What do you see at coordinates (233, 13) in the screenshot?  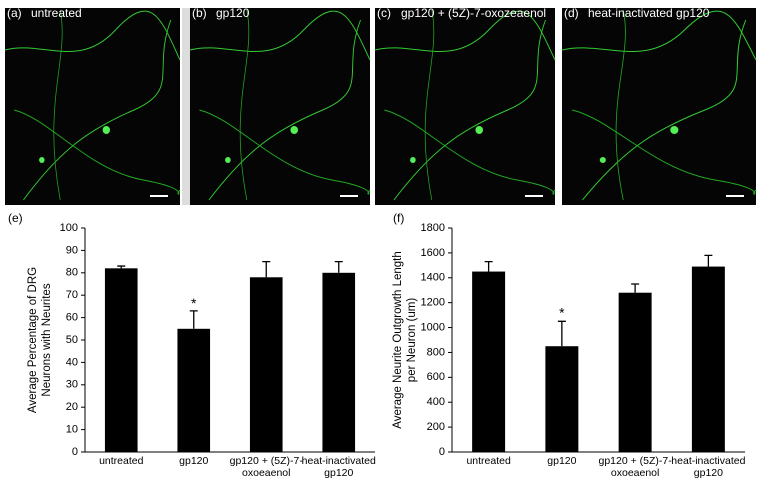 I see `panel-caption: gp120` at bounding box center [233, 13].